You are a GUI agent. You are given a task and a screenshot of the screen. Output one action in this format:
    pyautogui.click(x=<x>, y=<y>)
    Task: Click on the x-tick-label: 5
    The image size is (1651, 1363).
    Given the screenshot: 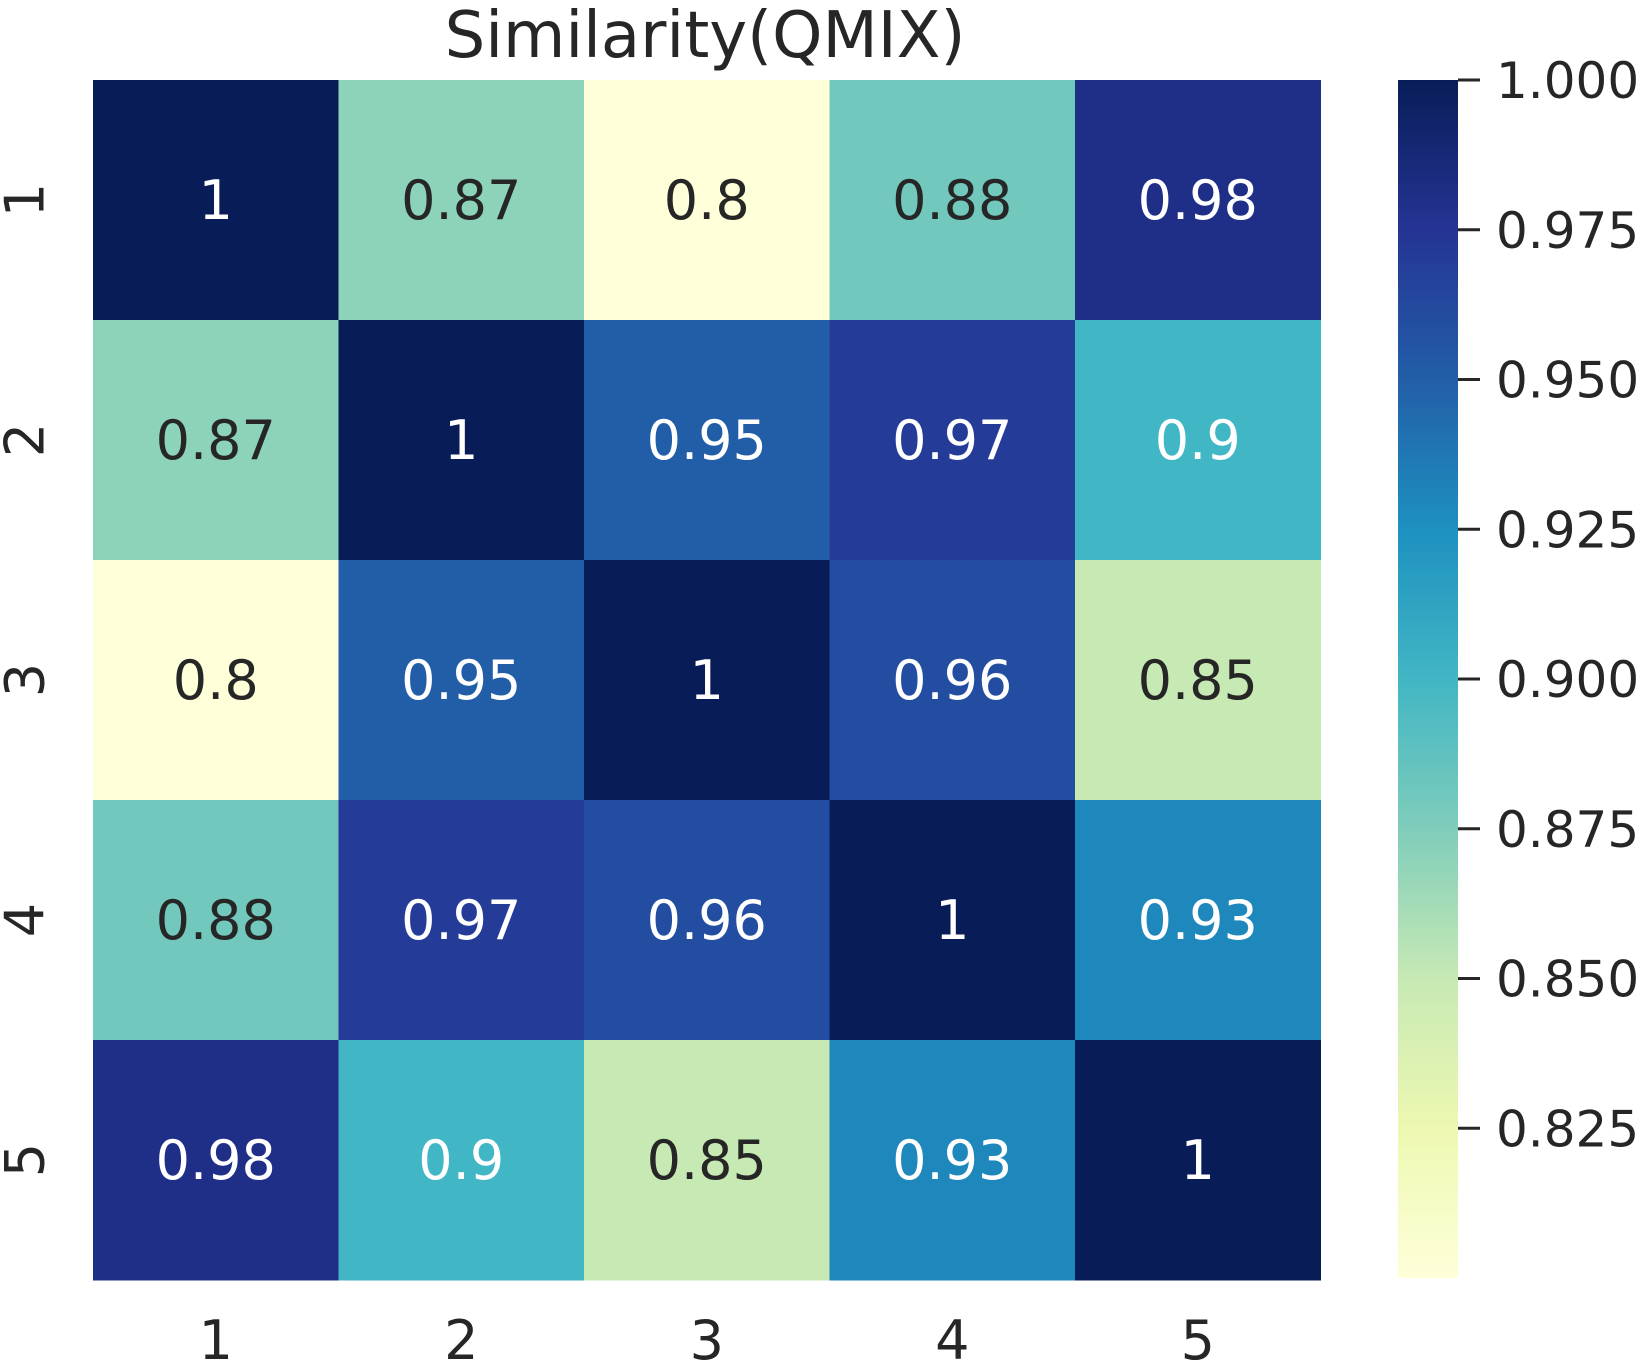 What is the action you would take?
    pyautogui.click(x=1198, y=1336)
    